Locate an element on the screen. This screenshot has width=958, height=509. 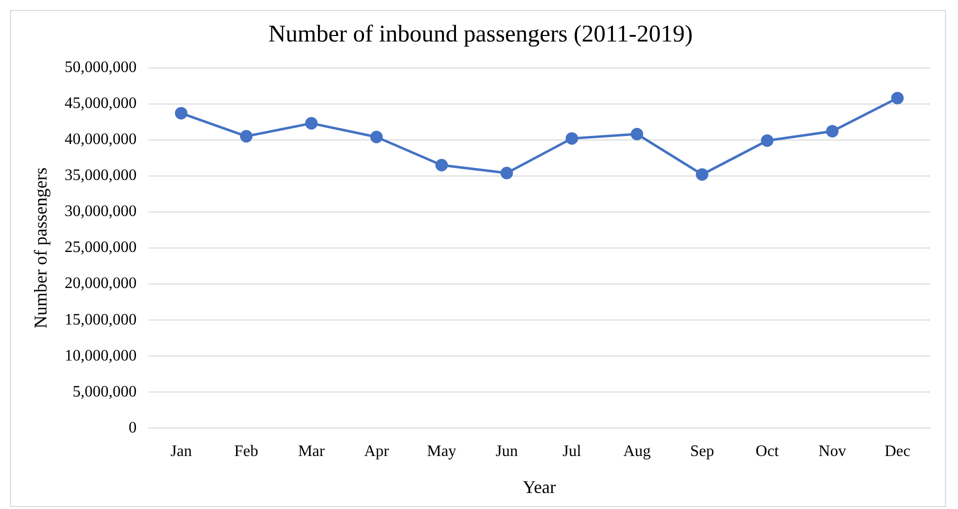
chart-title: Number of inbound passengers (2011-2019) is located at coordinates (480, 35).